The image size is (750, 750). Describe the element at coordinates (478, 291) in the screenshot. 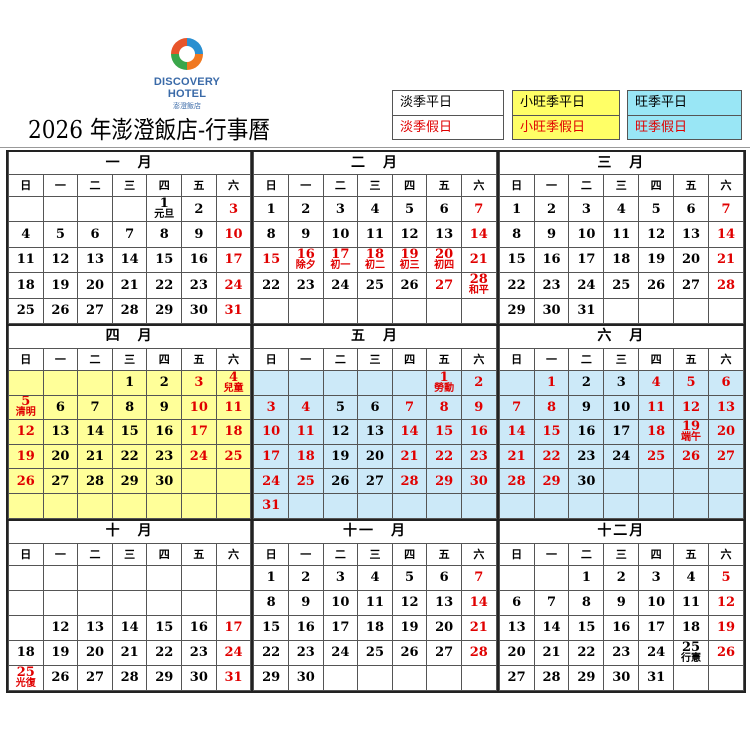

I see `holiday-note: 和平` at that location.